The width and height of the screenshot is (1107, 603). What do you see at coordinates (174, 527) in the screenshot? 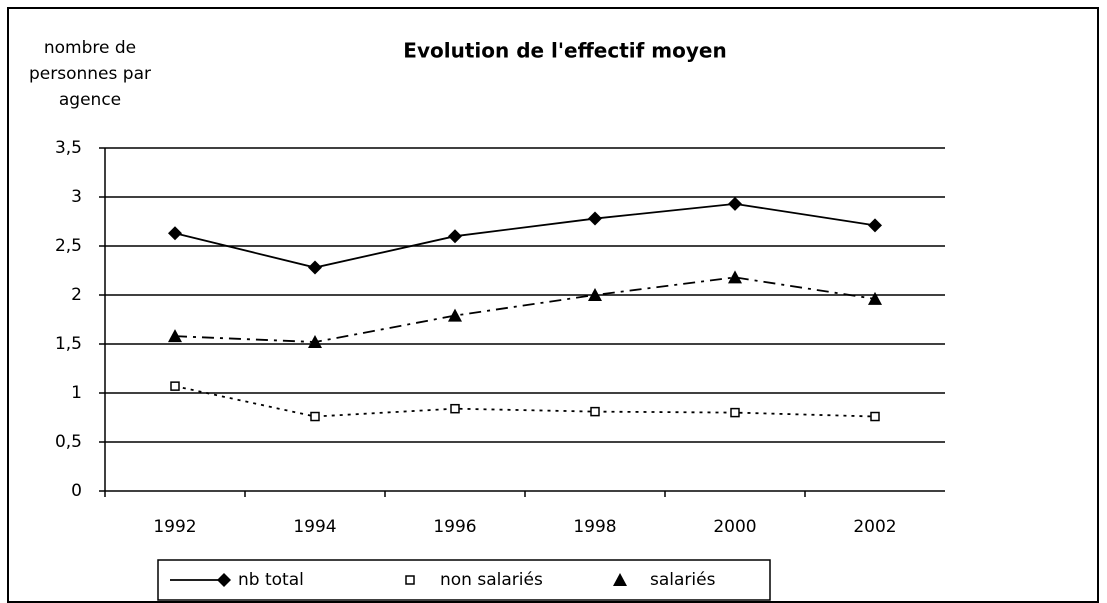
I see `x-tick-label: 1992` at bounding box center [174, 527].